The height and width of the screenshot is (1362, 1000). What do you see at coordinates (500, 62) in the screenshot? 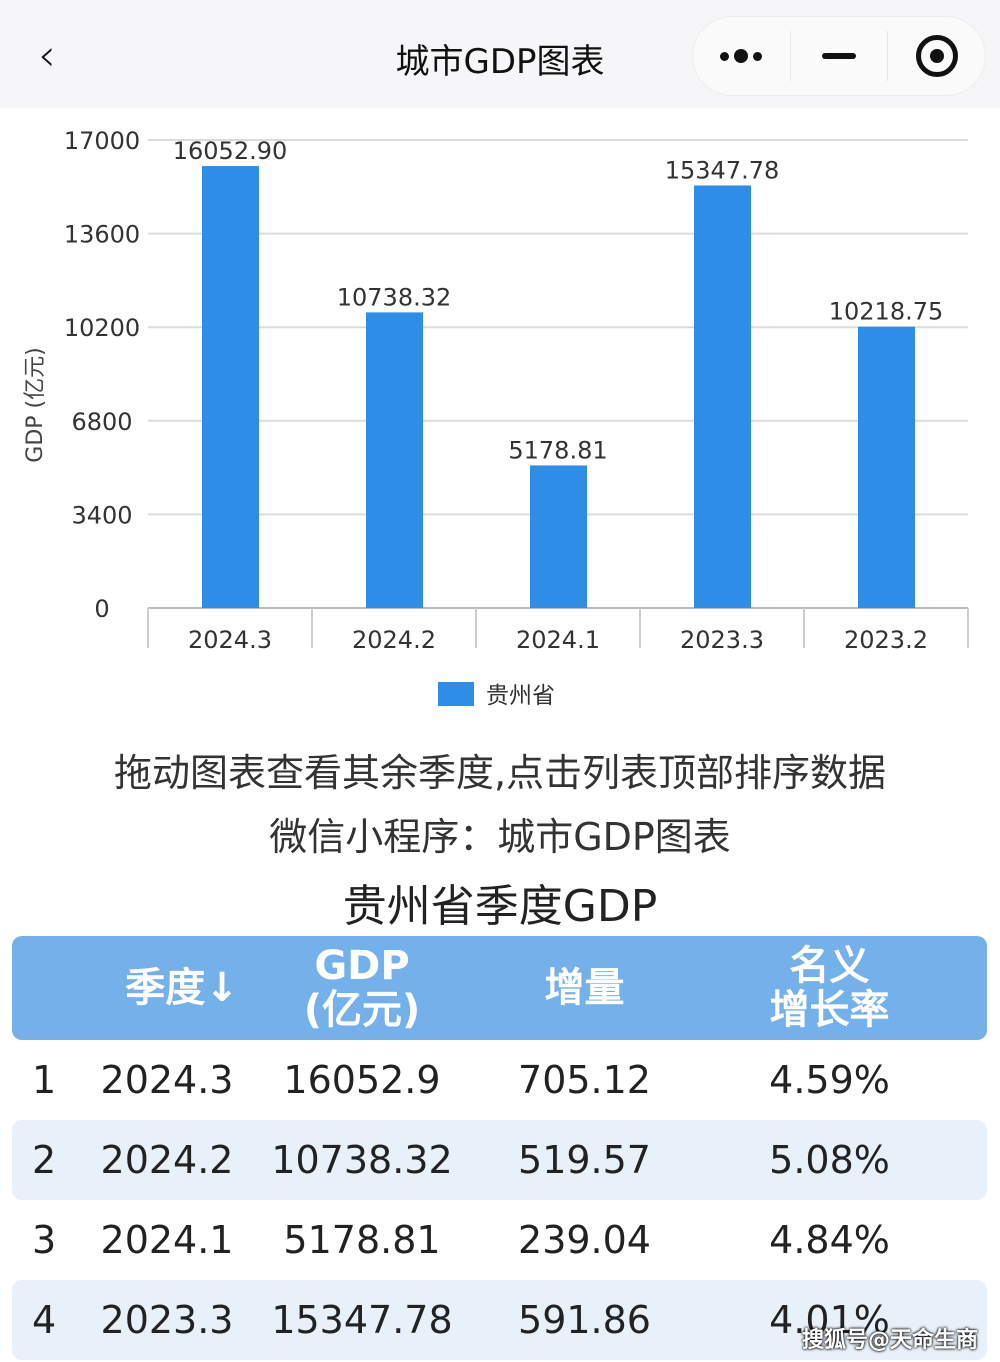
I see `page-title: 城市GDP图表` at bounding box center [500, 62].